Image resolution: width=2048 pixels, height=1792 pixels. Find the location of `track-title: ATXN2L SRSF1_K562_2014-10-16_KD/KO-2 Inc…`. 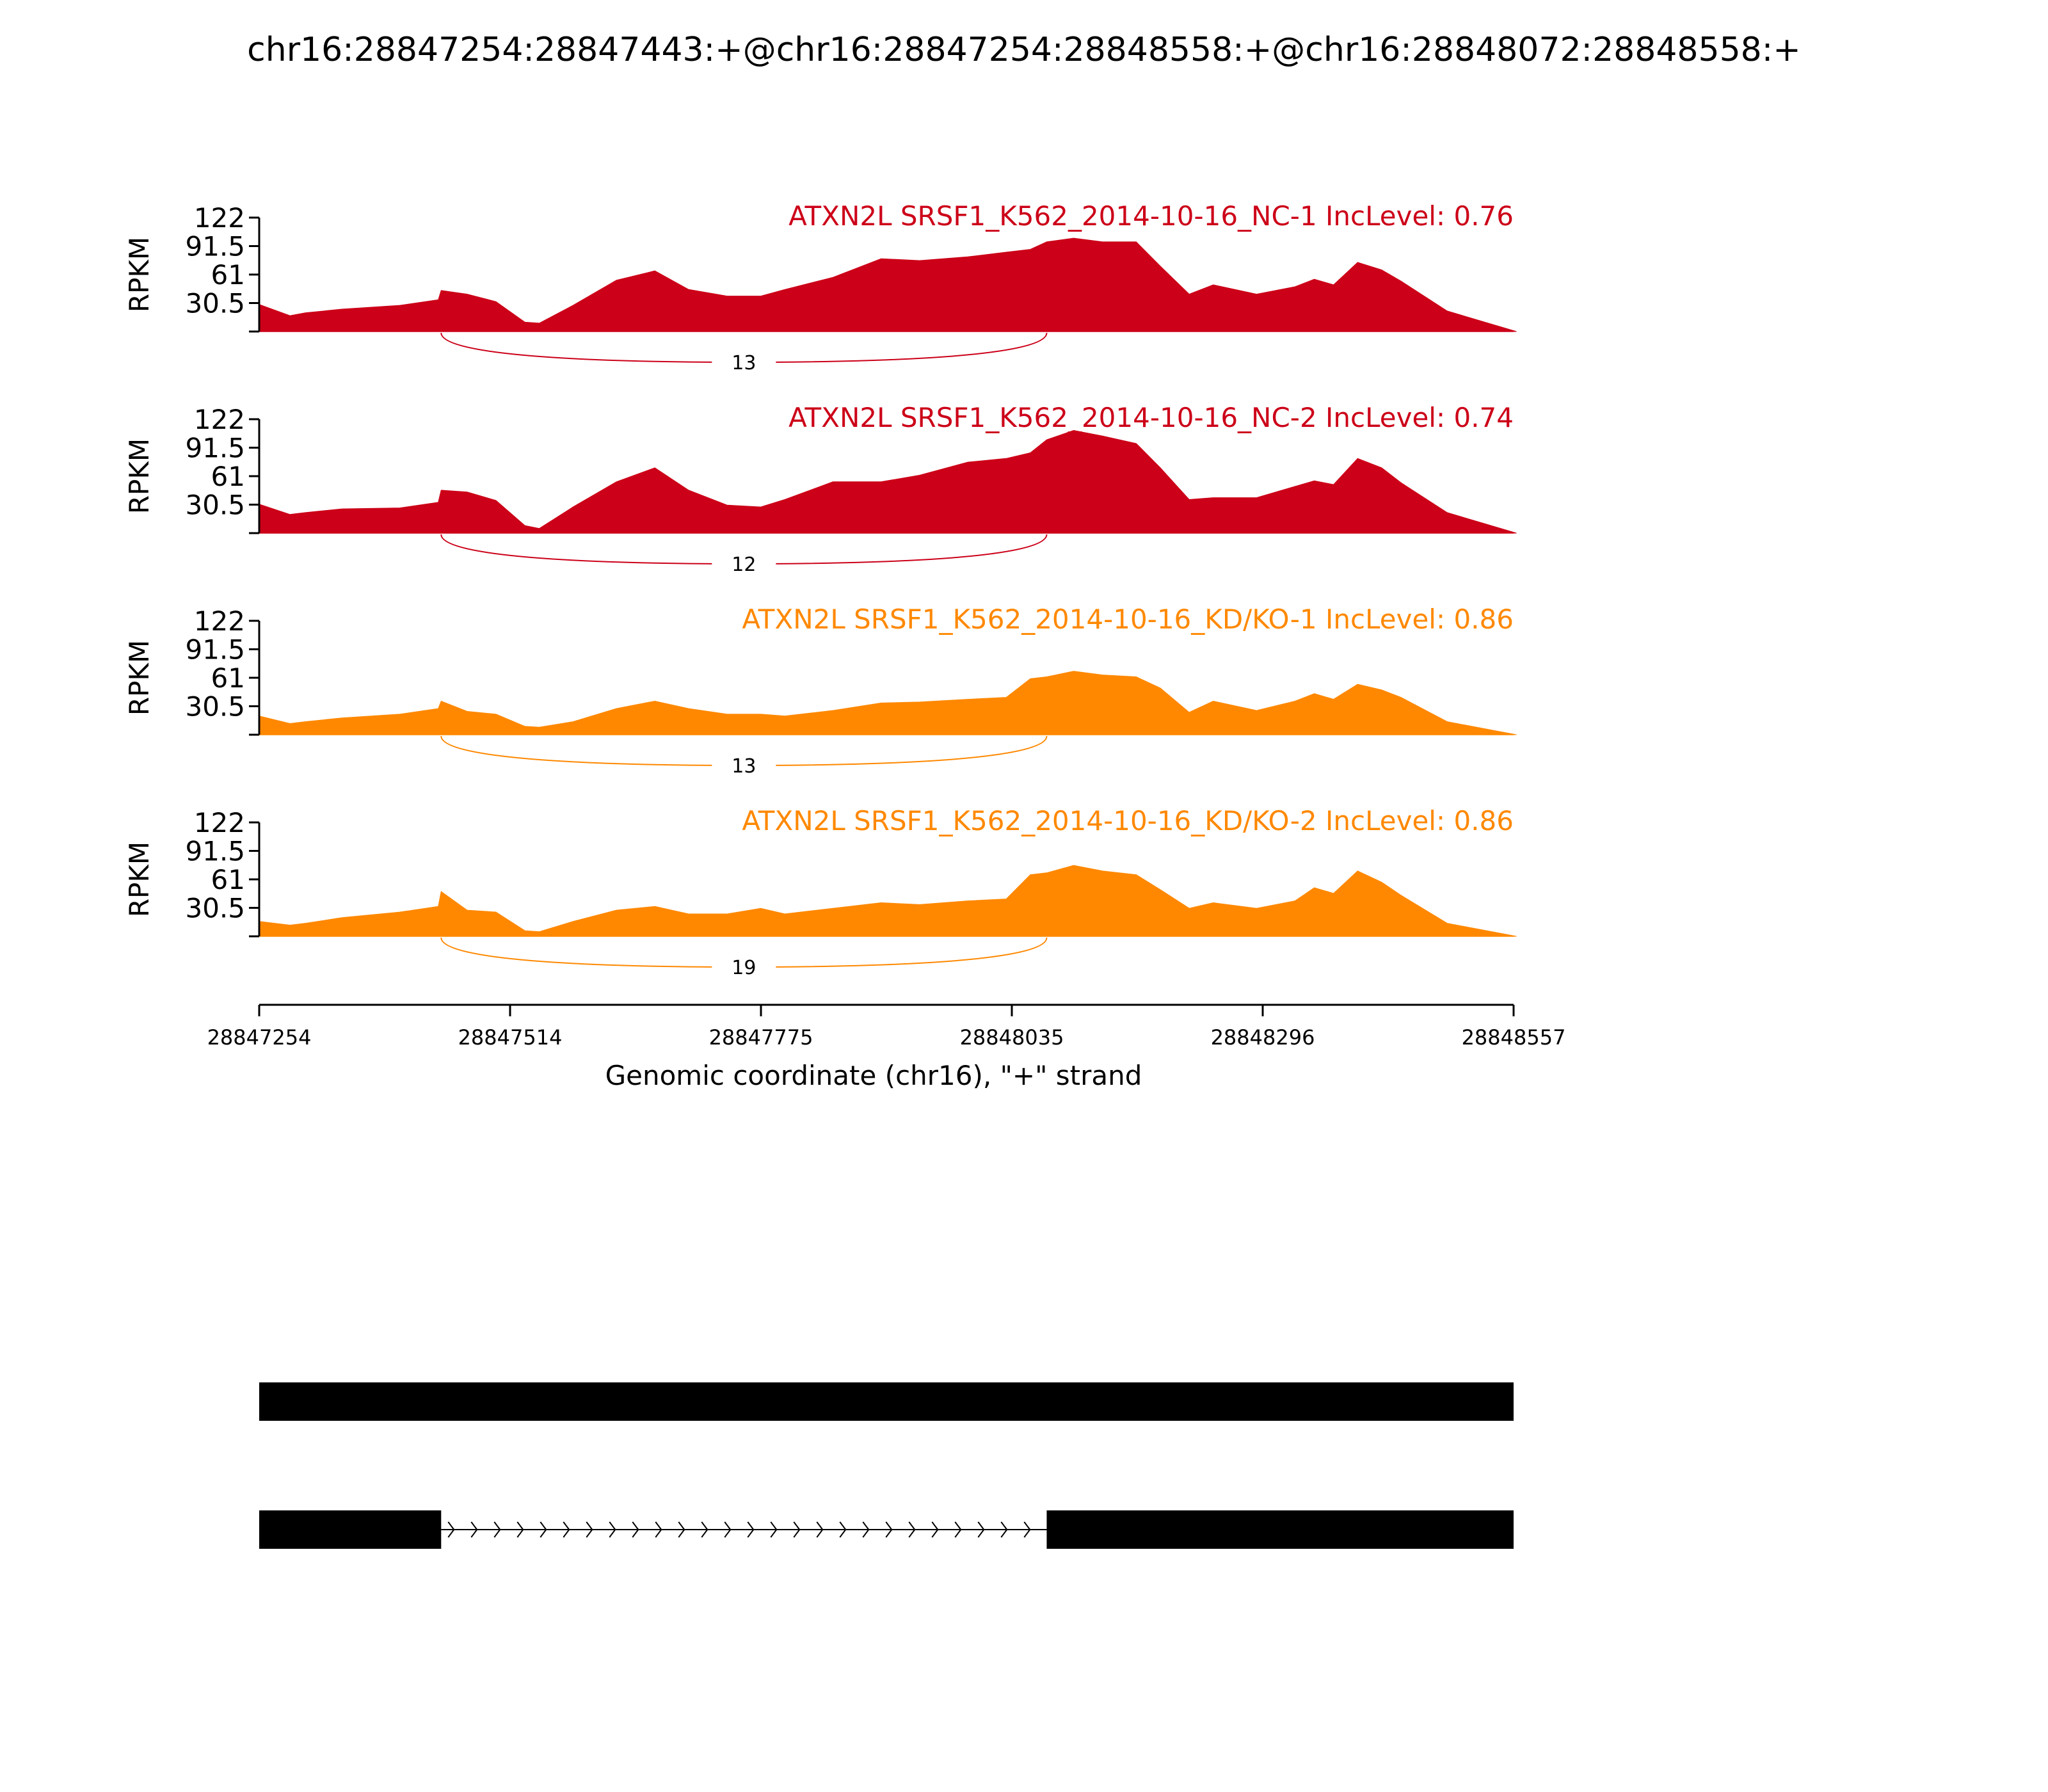

track-title: ATXN2L SRSF1_K562_2014-10-16_KD/KO-2 Inc… is located at coordinates (1128, 820).